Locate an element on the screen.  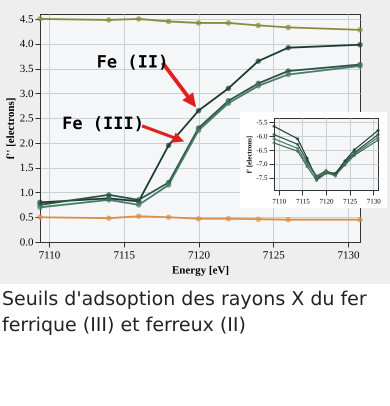
x-axis-title: Energy [eV] is located at coordinates (201, 270).